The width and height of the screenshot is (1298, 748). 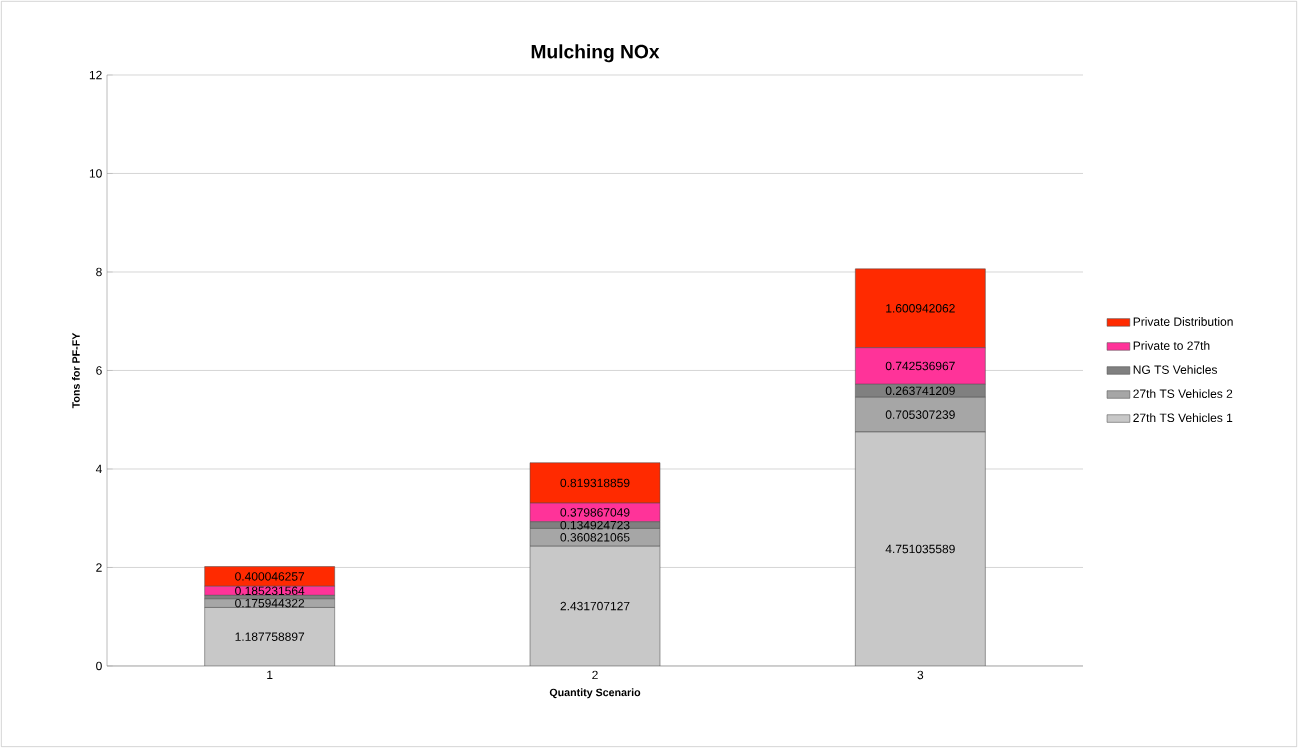 I want to click on y-tick-label: 2, so click(x=99, y=567).